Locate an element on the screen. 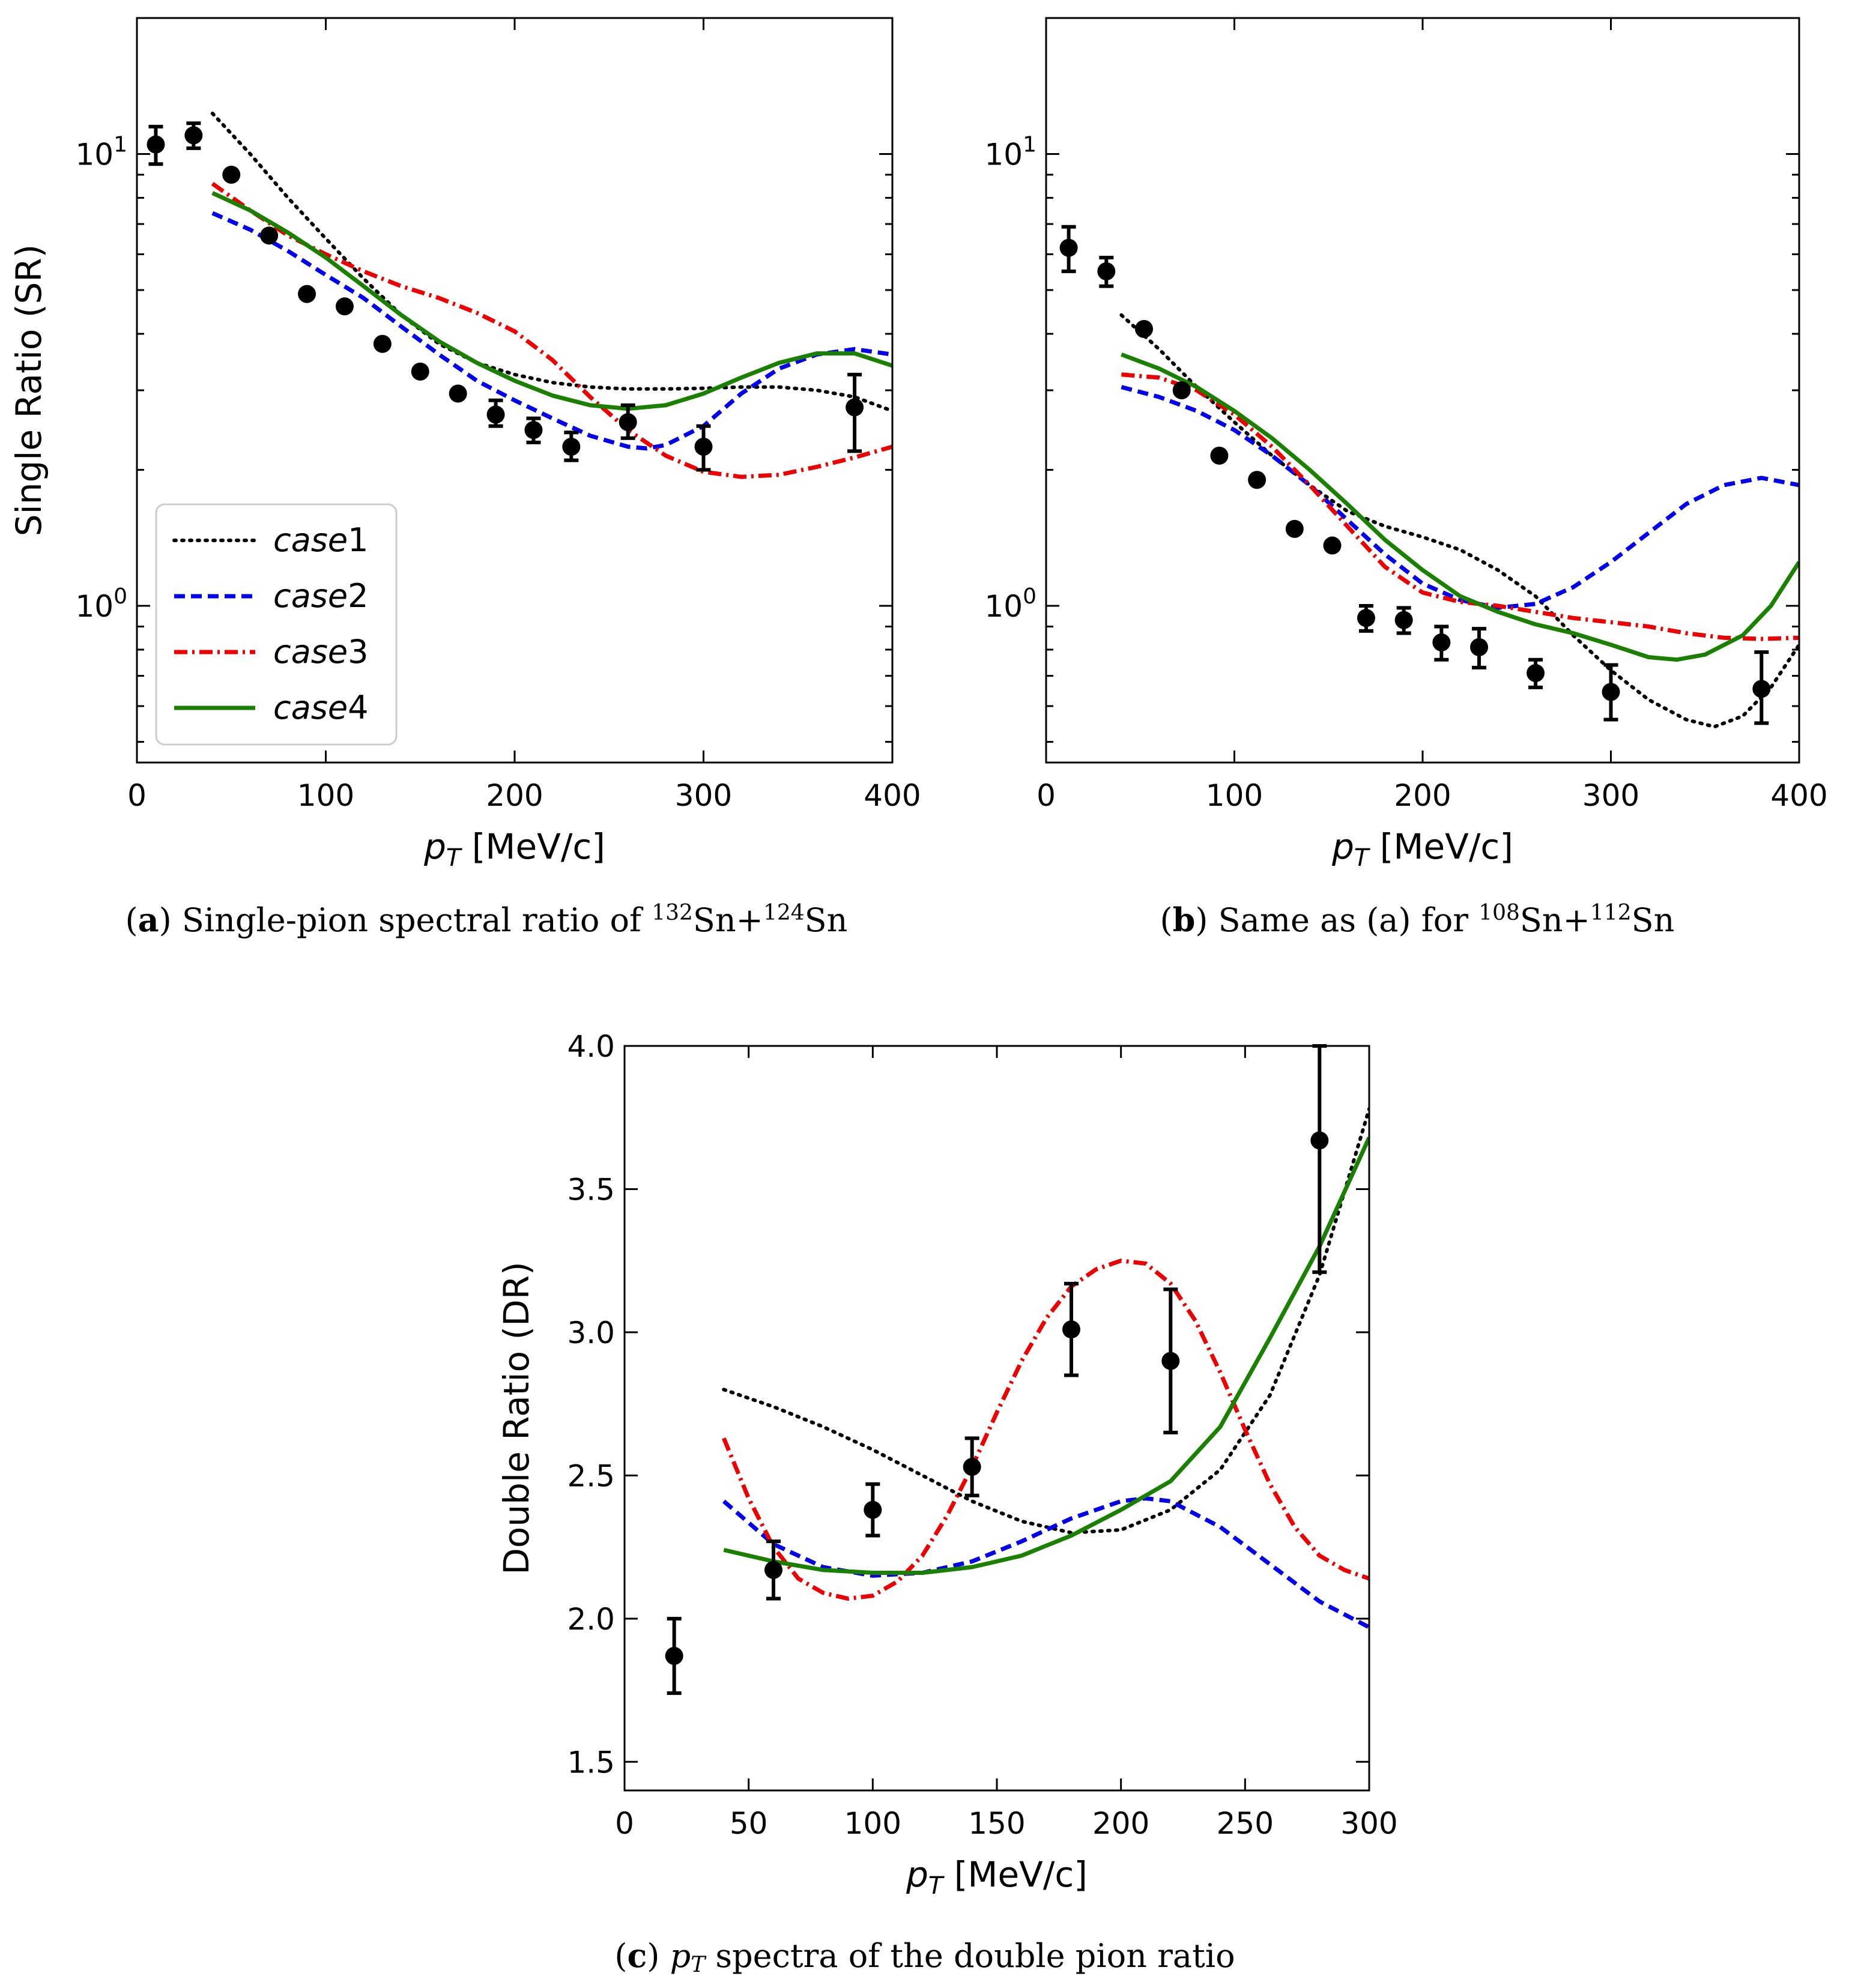 This screenshot has height=1988, width=1849. caption-b-el2: Sn is located at coordinates (1653, 920).